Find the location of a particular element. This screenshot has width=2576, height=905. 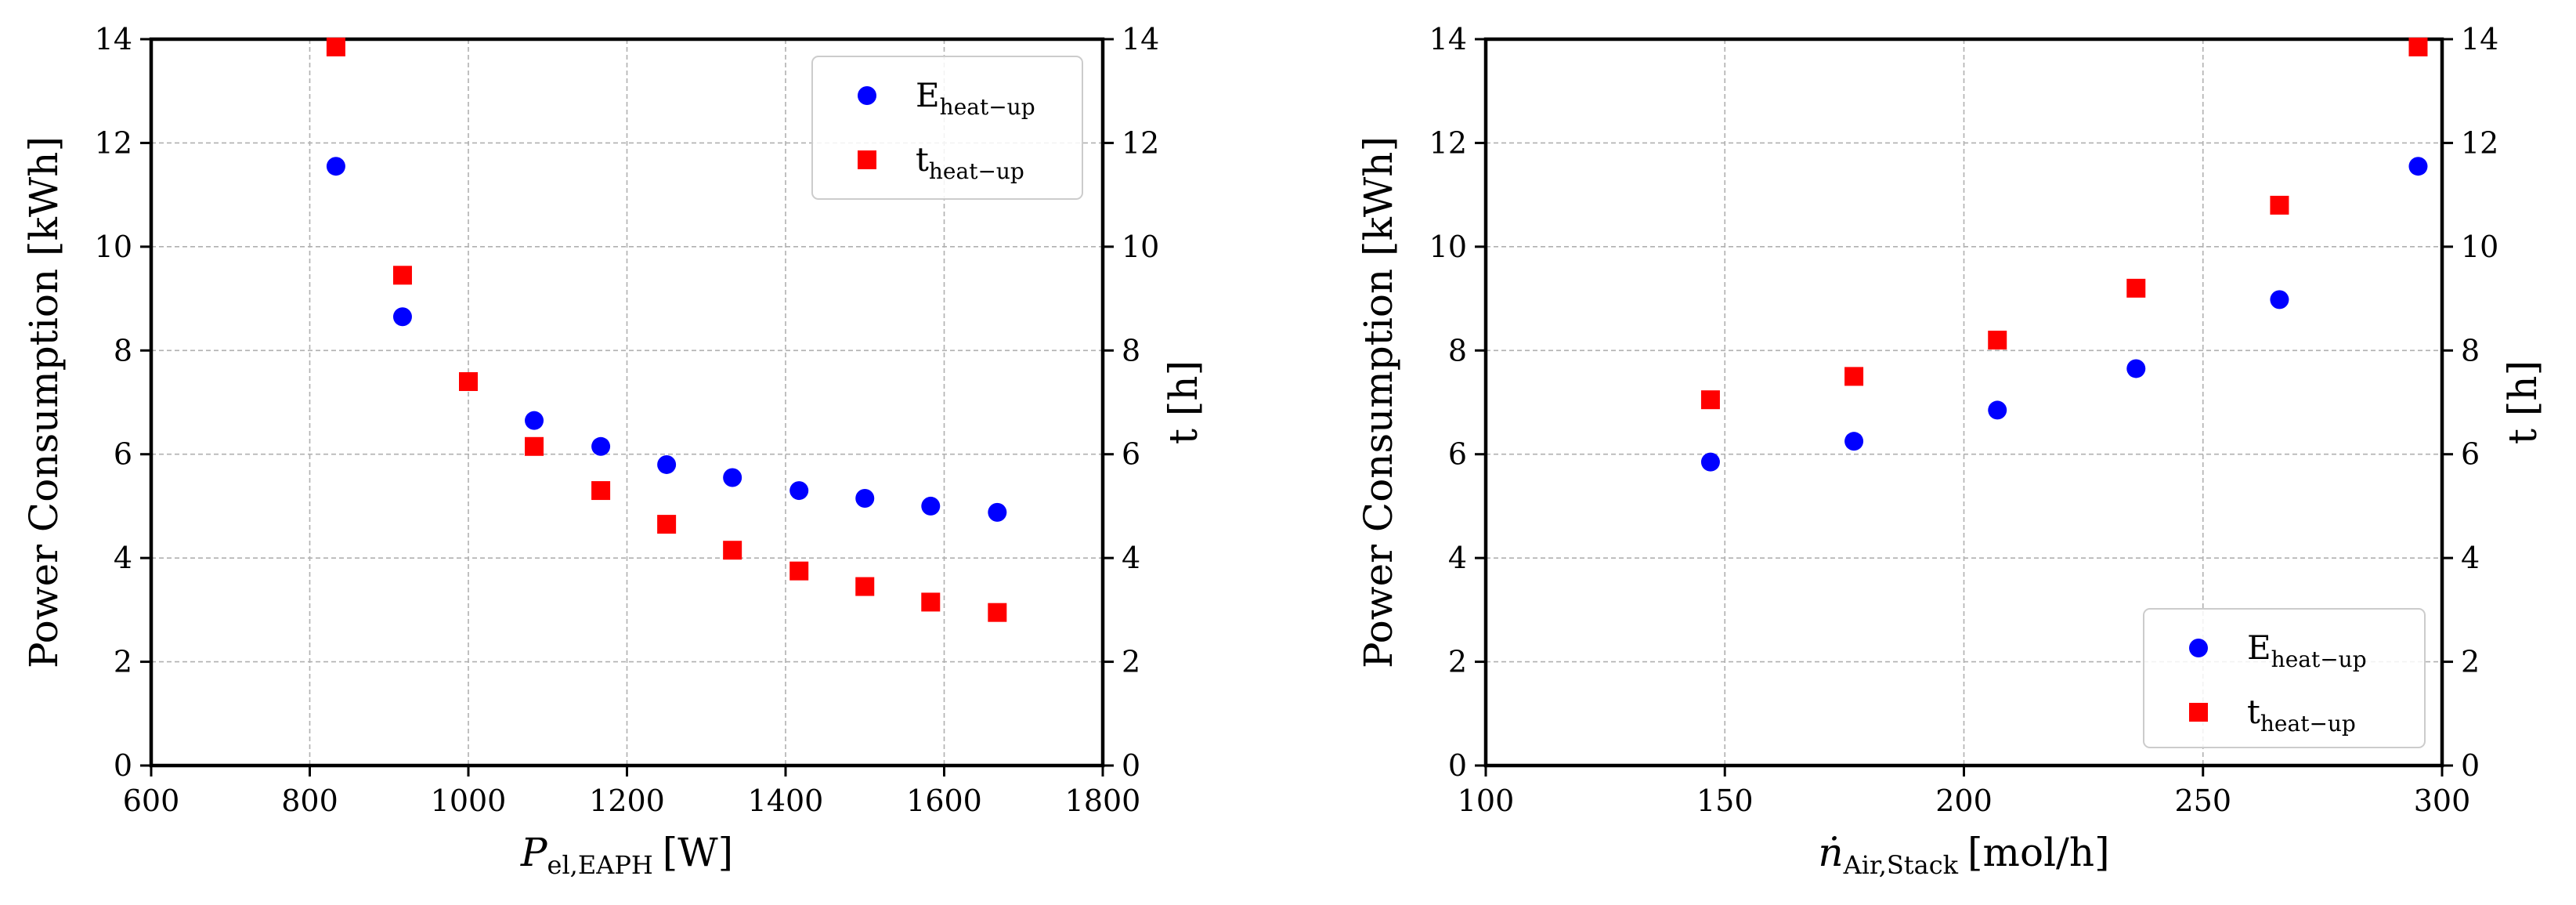

x-tick-label: 1600 is located at coordinates (944, 801).